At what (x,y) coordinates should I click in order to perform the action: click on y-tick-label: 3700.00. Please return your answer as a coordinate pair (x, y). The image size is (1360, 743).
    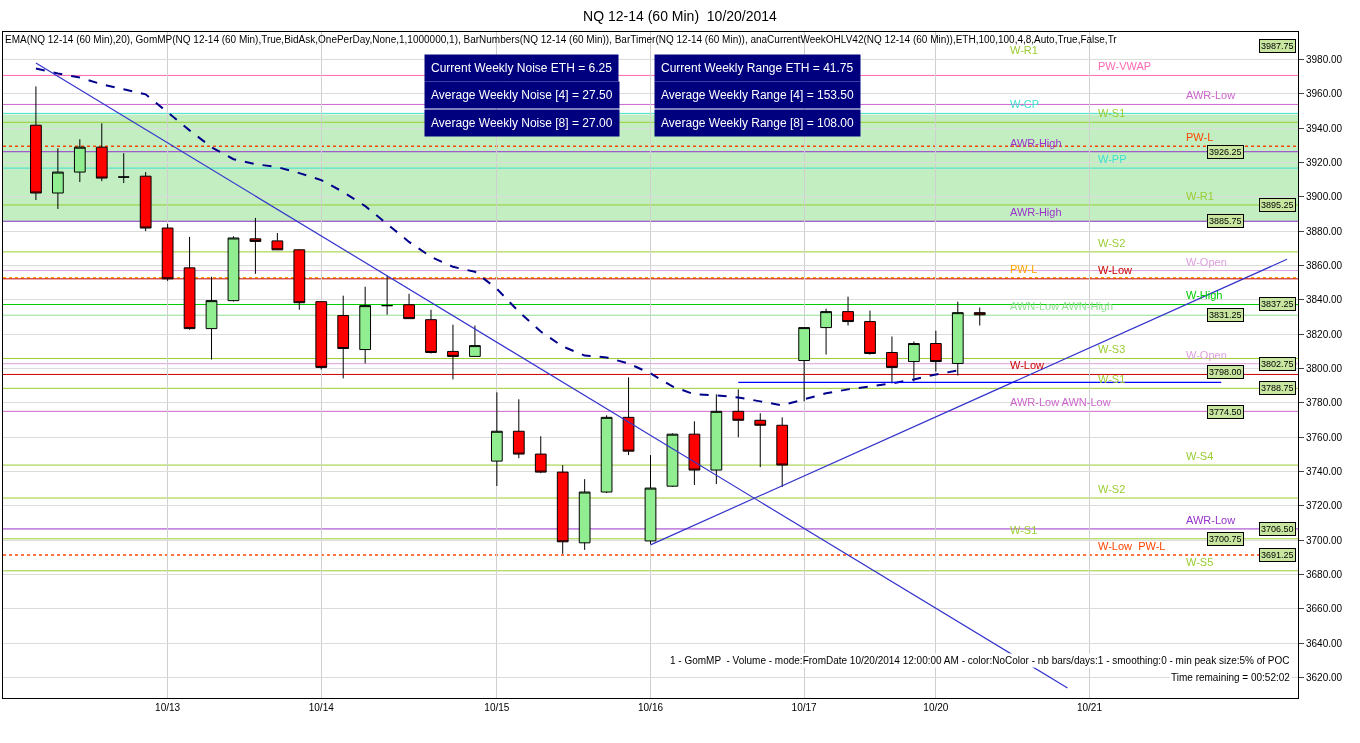
    Looking at the image, I should click on (1324, 540).